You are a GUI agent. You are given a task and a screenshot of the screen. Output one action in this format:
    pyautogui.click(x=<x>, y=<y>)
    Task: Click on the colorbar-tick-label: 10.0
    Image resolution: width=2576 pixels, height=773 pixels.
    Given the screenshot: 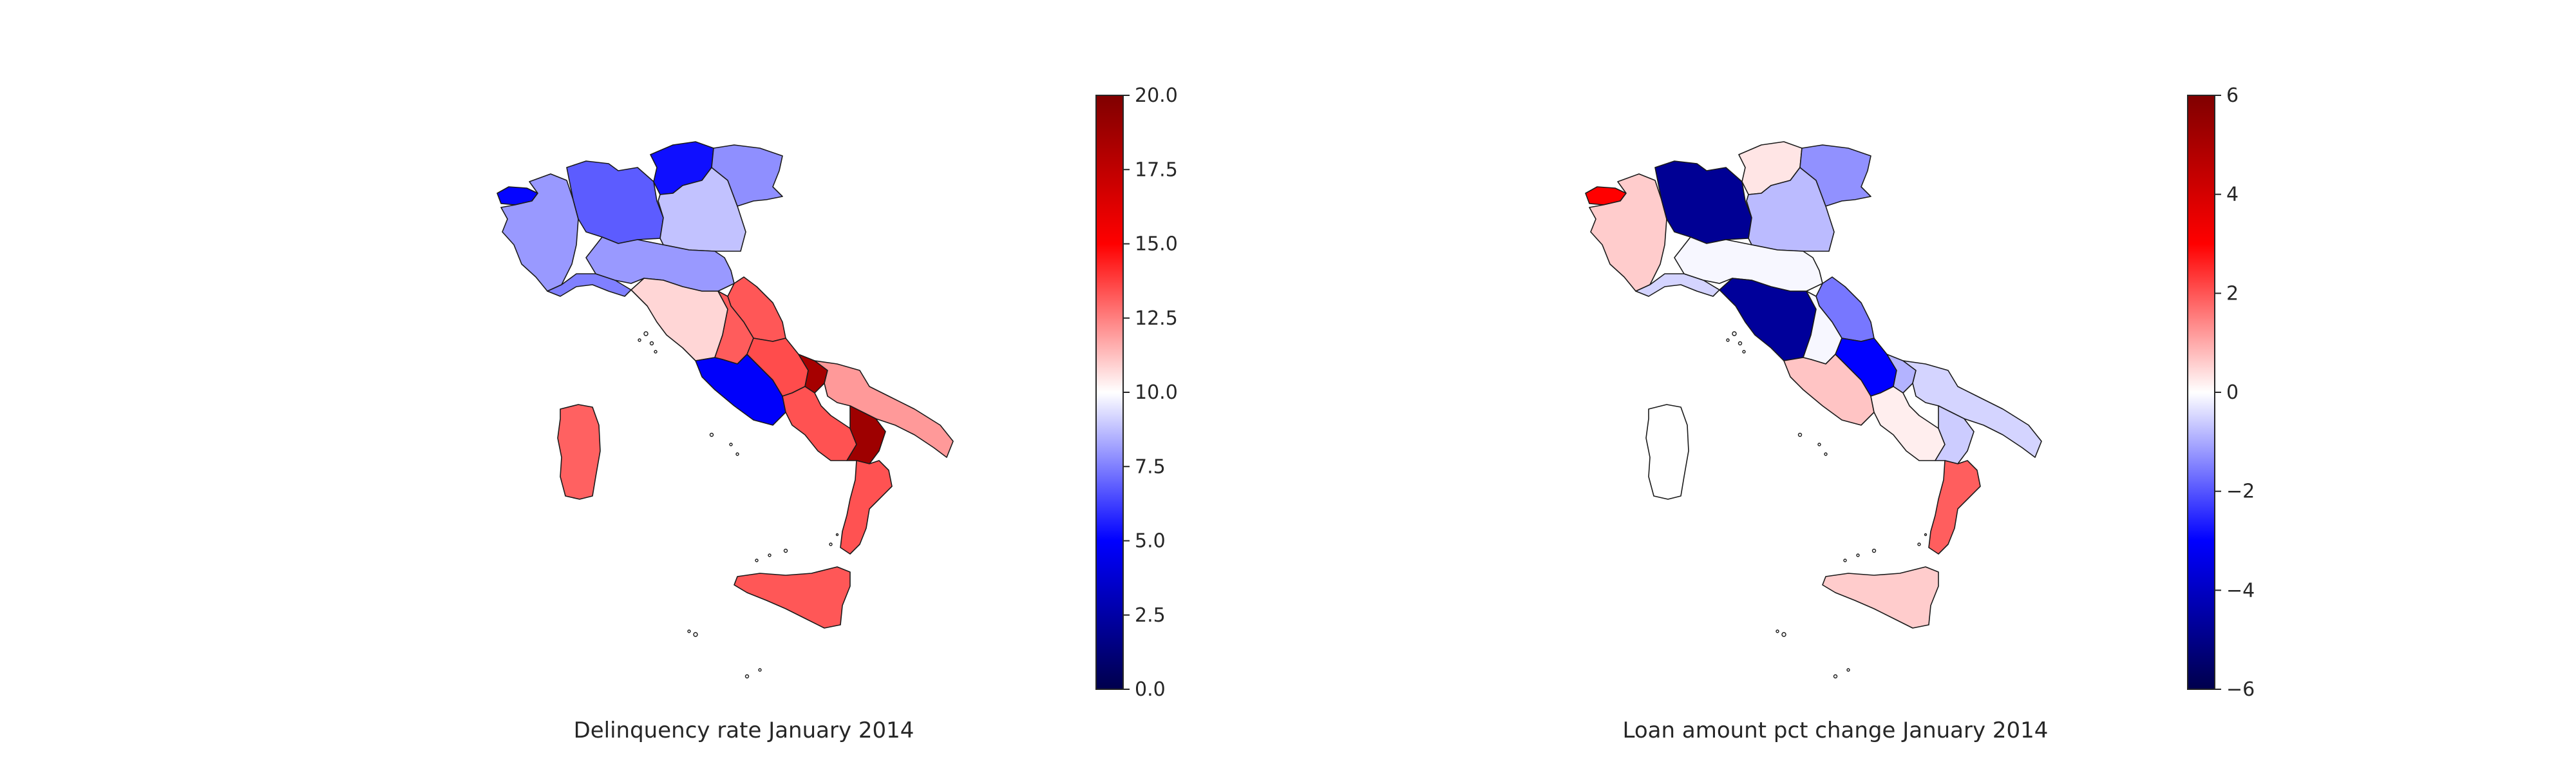 What is the action you would take?
    pyautogui.click(x=1157, y=392)
    